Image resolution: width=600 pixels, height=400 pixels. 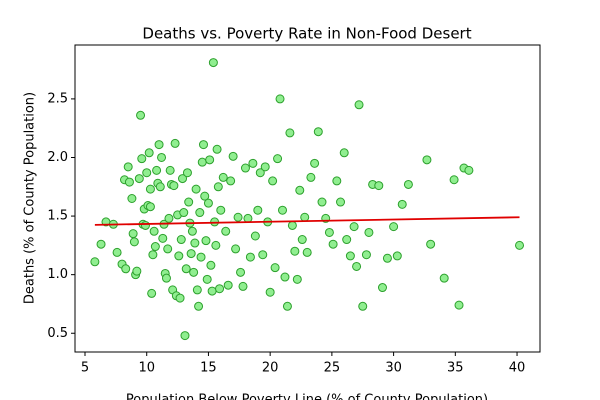 I want to click on trendline, so click(x=307, y=221).